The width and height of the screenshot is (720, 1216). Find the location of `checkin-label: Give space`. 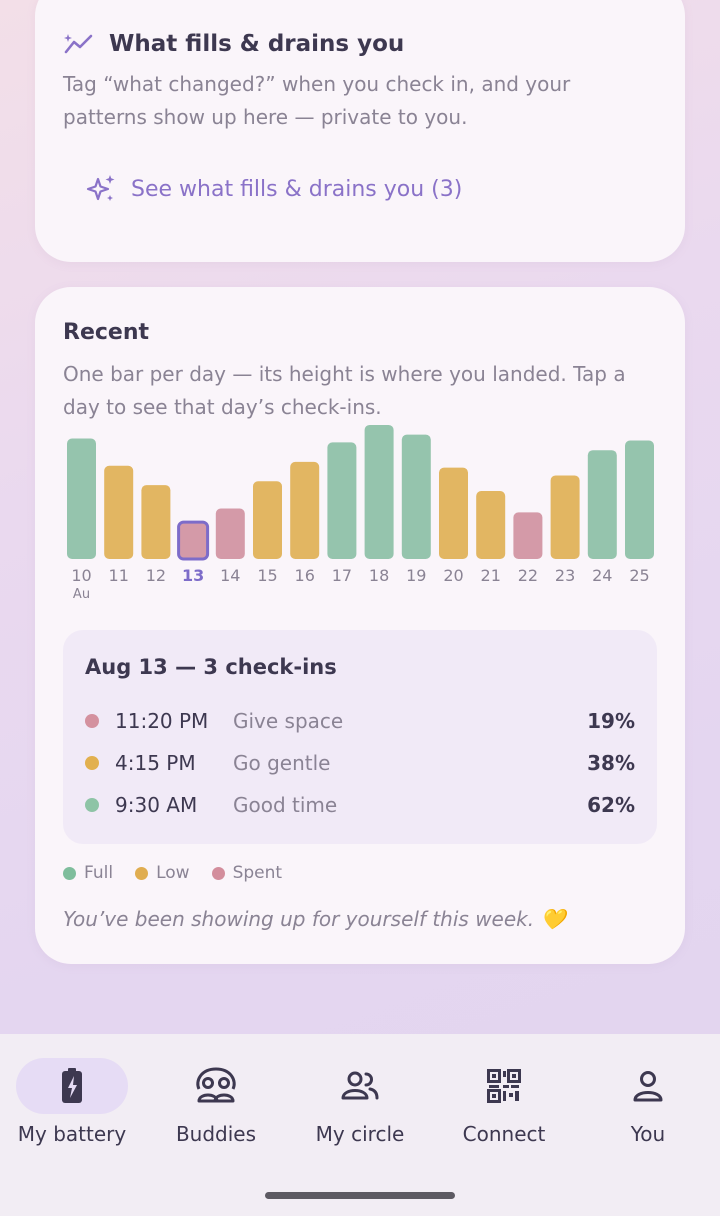

checkin-label: Give space is located at coordinates (288, 721).